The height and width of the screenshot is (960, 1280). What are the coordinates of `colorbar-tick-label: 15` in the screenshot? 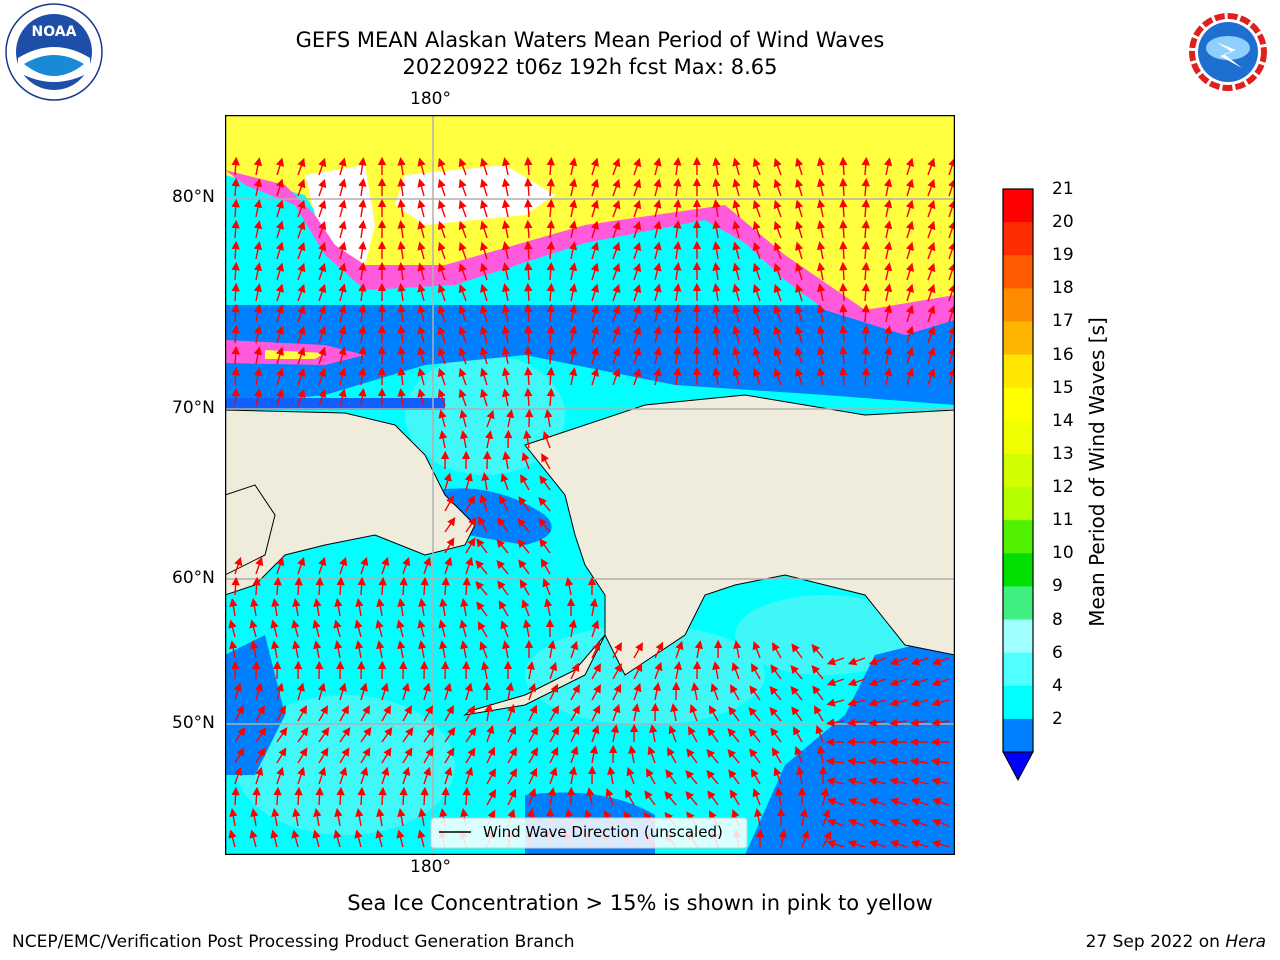 It's located at (1063, 387).